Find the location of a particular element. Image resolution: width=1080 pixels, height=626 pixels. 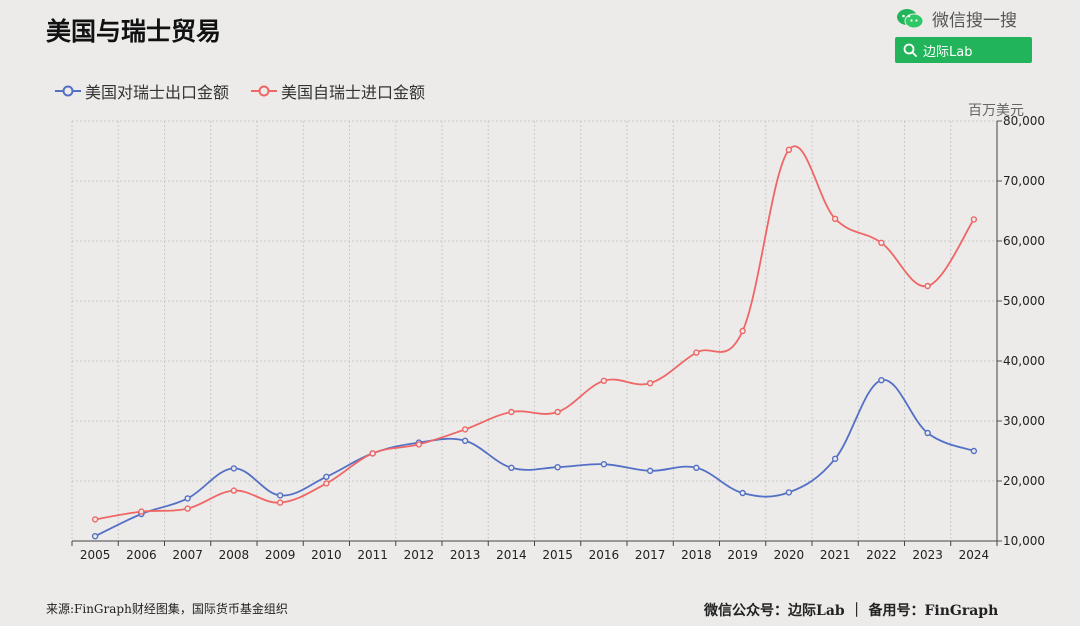

x-tick-label: 2016 is located at coordinates (604, 555).